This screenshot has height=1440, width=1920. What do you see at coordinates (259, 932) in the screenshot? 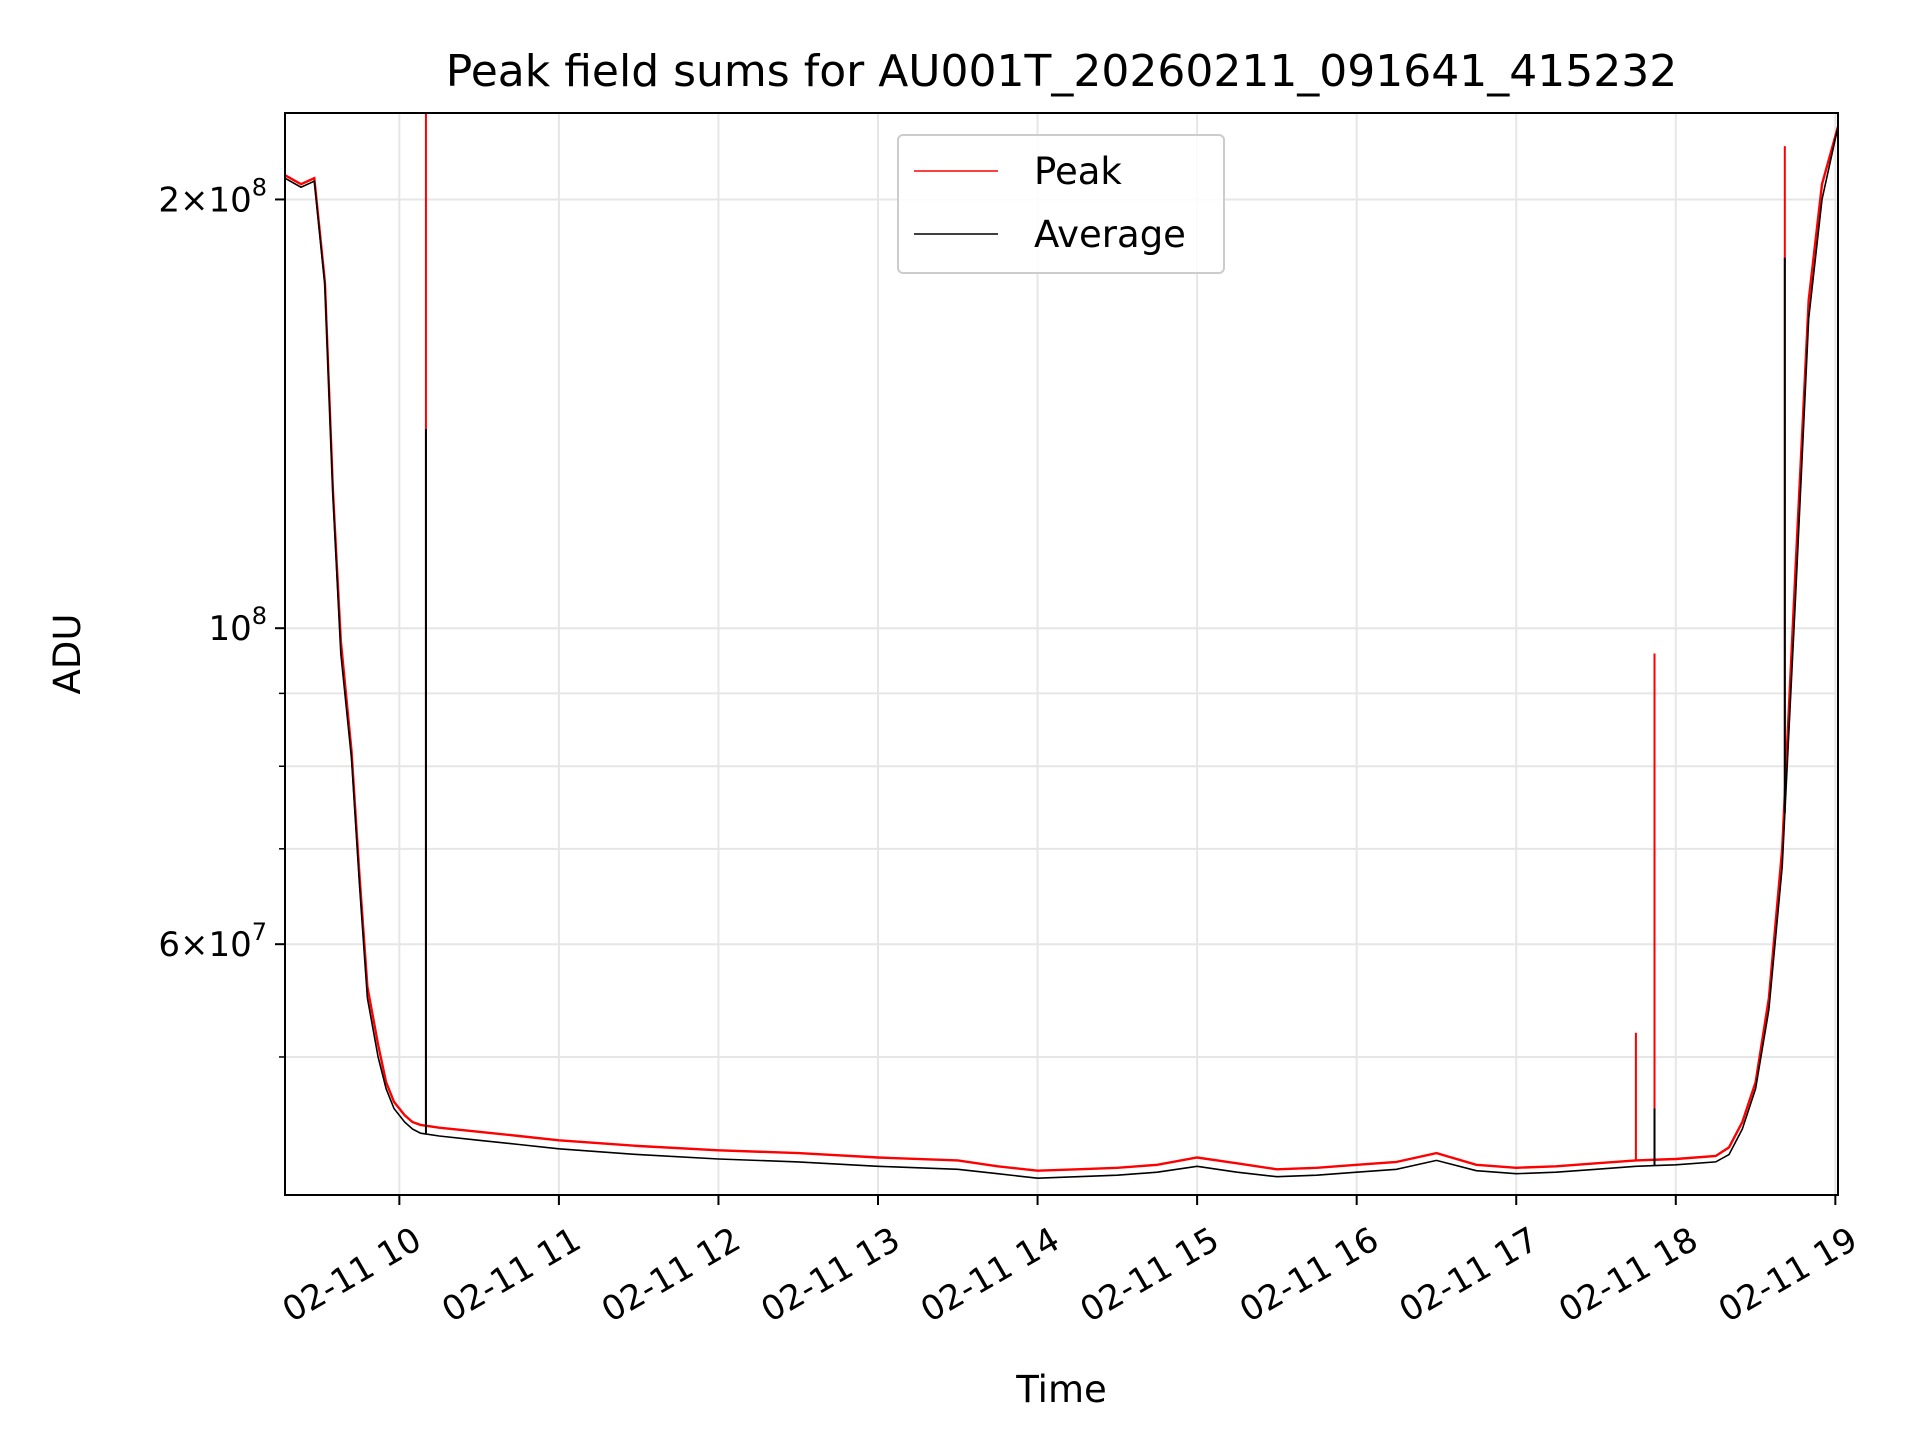
I see `y-tick-exponent: 7` at bounding box center [259, 932].